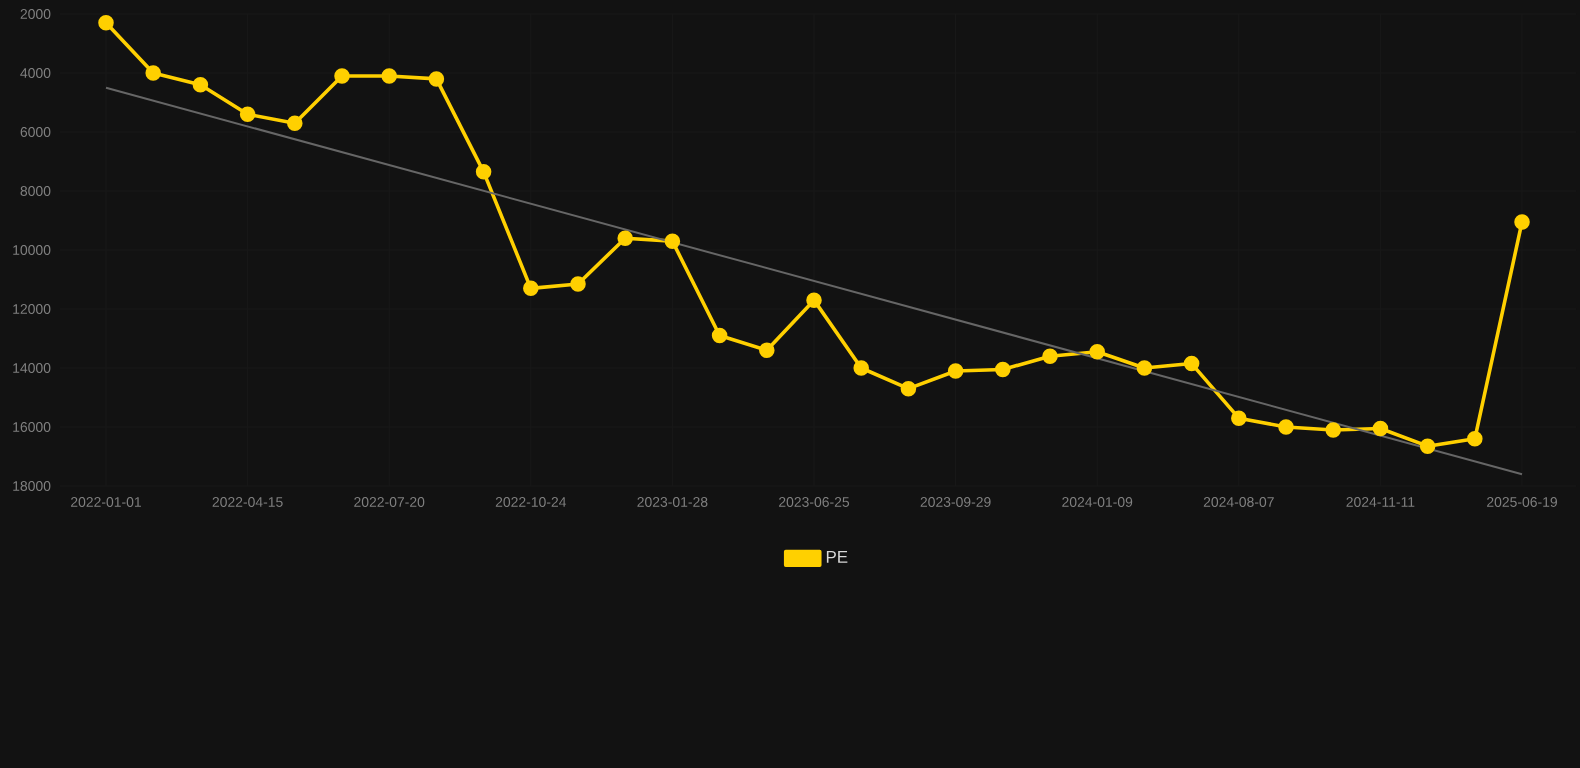 Image resolution: width=1580 pixels, height=768 pixels. I want to click on legend-label: PE, so click(837, 557).